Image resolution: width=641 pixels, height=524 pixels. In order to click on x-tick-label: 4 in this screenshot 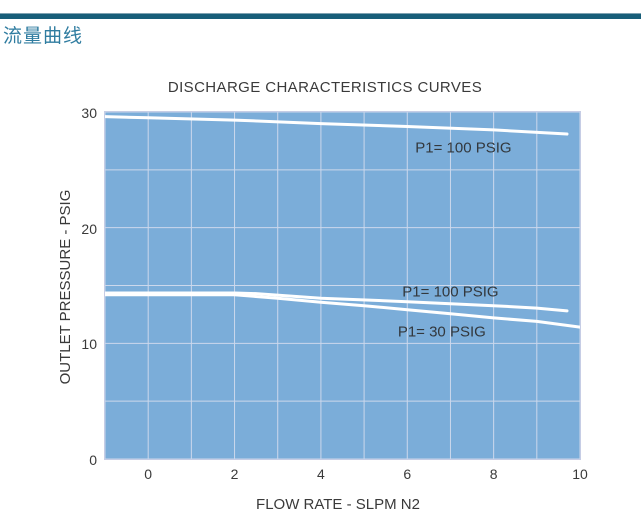, I will do `click(321, 474)`.